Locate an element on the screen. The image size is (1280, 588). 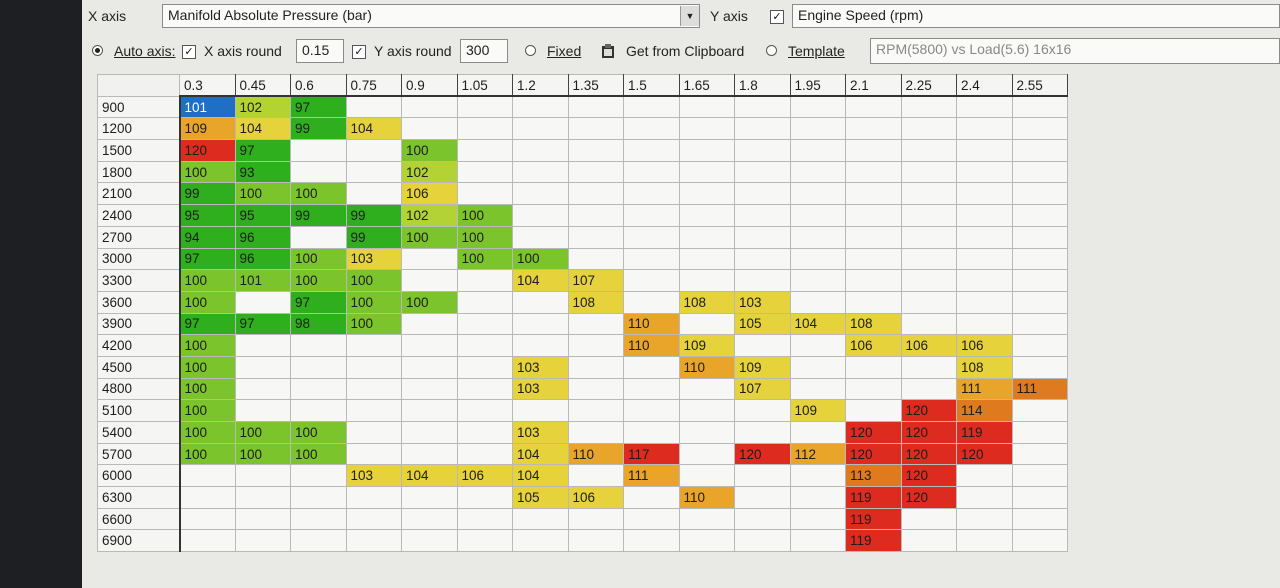
row-header: 5100 is located at coordinates (139, 410).